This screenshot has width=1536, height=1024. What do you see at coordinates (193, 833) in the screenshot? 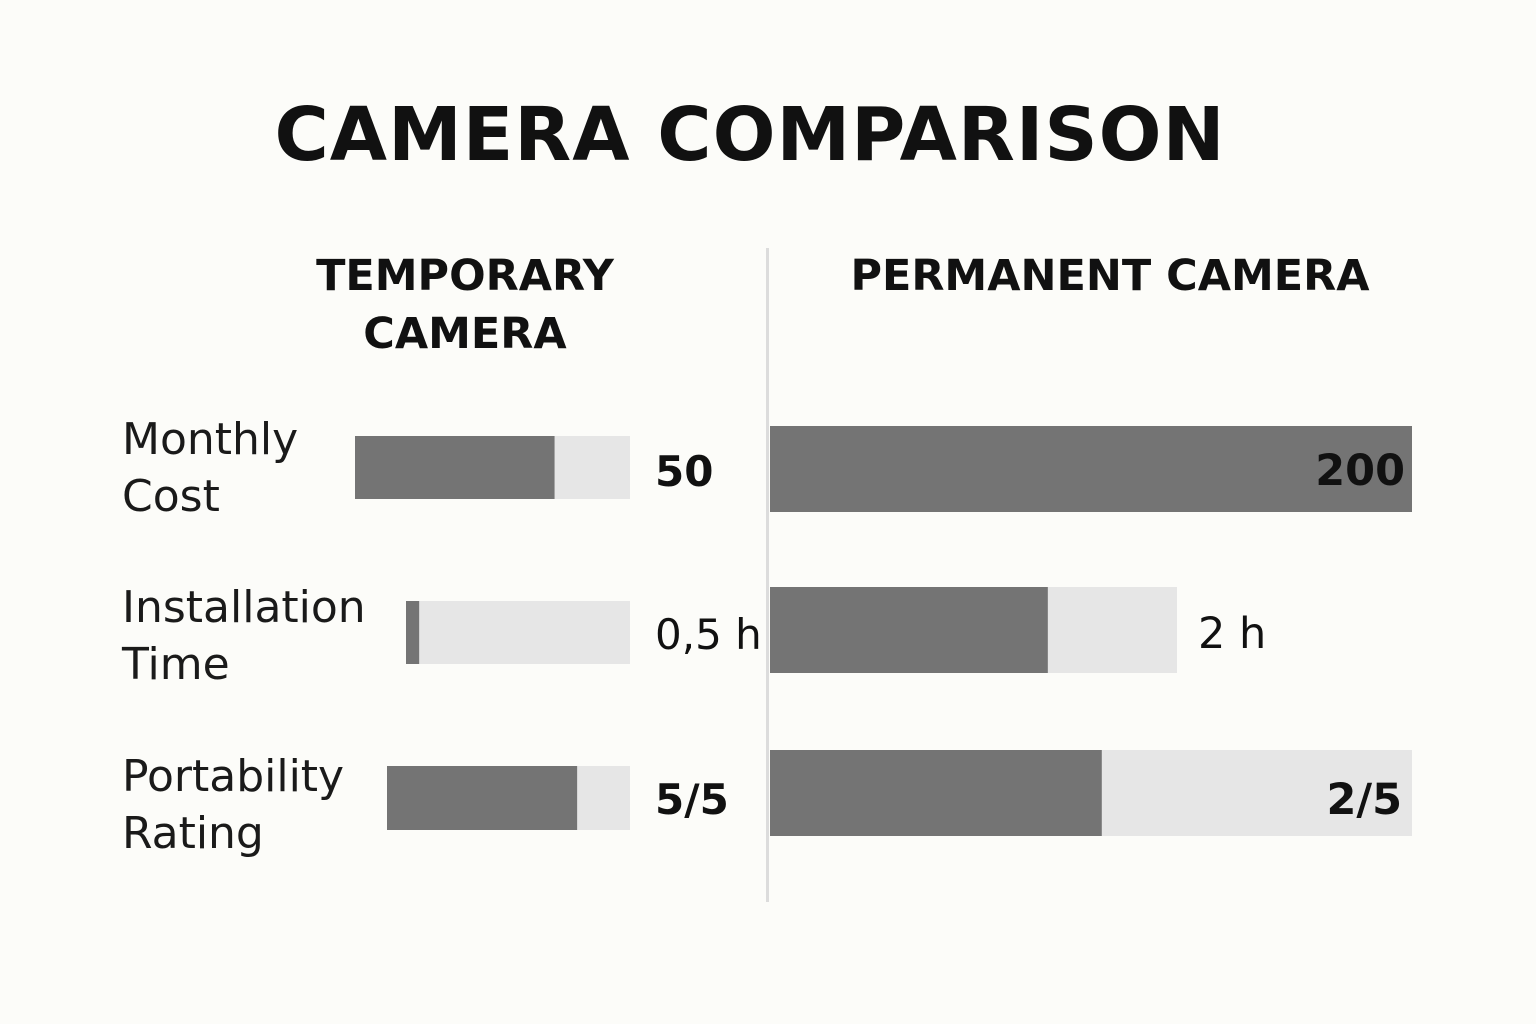
I see `metric-label-line: Rating` at bounding box center [193, 833].